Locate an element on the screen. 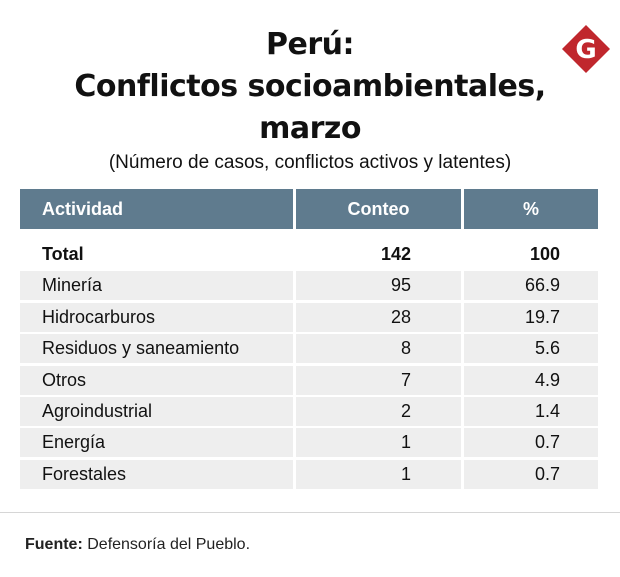 The height and width of the screenshot is (577, 620). source-note: Fuente: Defensoría del Pueblo. is located at coordinates (137, 545).